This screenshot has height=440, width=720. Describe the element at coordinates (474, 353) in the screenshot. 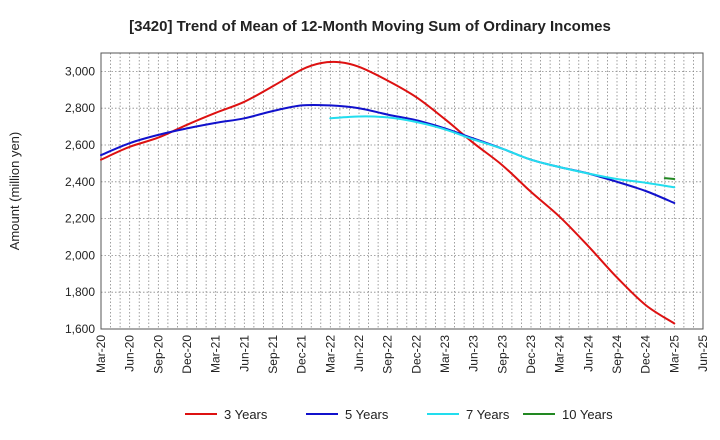

I see `x-tick-label: Jun-23` at that location.